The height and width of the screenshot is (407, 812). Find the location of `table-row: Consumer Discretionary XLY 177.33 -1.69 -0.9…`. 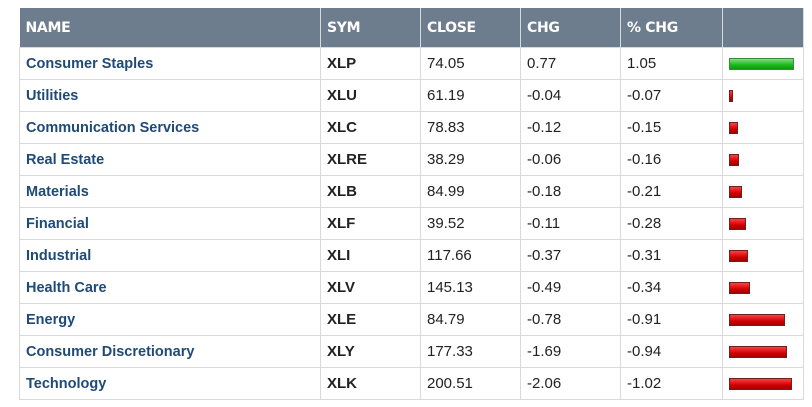

table-row: Consumer Discretionary XLY 177.33 -1.69 -0.9… is located at coordinates (411, 351).